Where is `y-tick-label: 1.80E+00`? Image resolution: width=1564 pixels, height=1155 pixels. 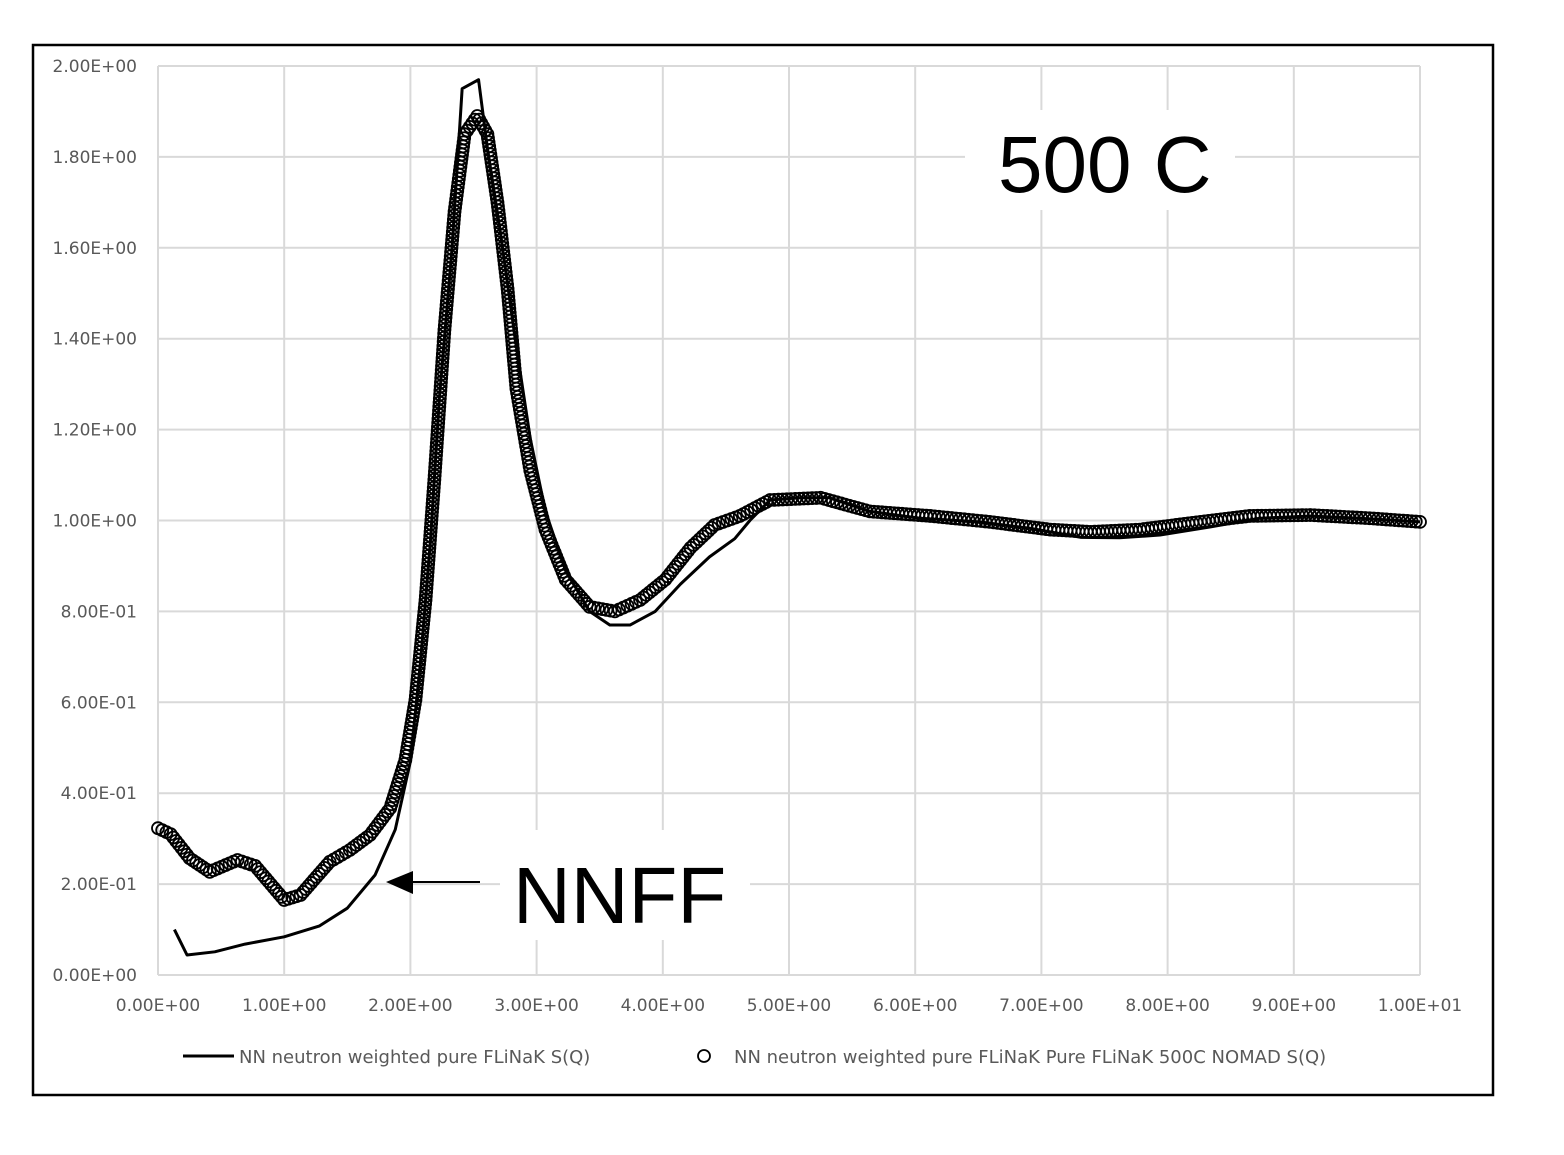
y-tick-label: 1.80E+00 is located at coordinates (95, 158).